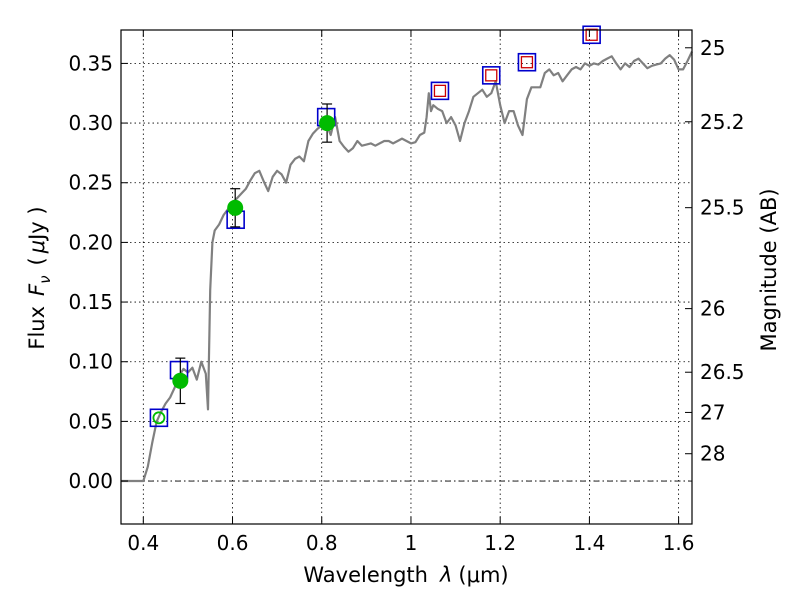  What do you see at coordinates (722, 372) in the screenshot?
I see `y2-tick-label: 26.5` at bounding box center [722, 372].